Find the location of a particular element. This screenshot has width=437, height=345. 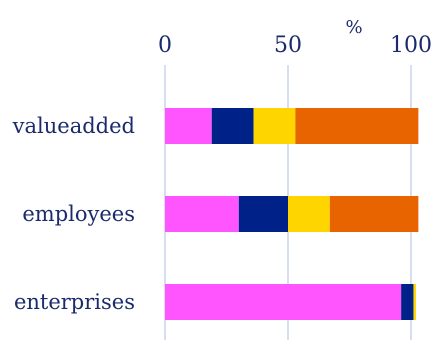

x-tick-labels: 0 50 100 is located at coordinates (295, 45).